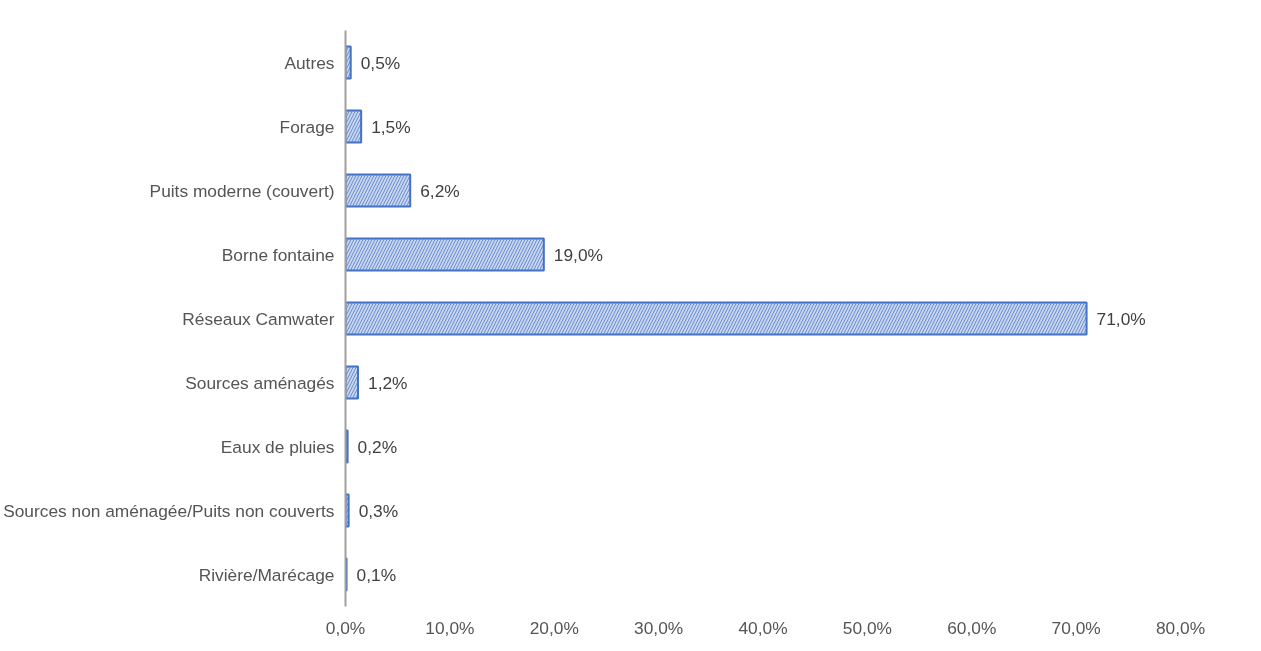 The image size is (1261, 651). I want to click on y-tick-label: Eaux de pluies, so click(277, 446).